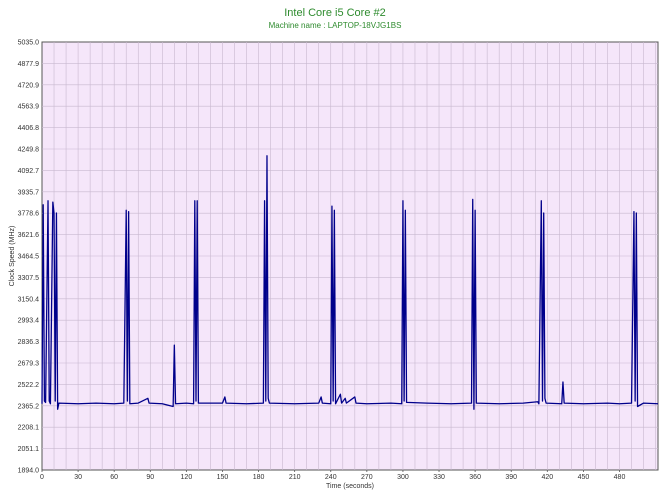  Describe the element at coordinates (259, 477) in the screenshot. I see `x-tick-label: 180` at that location.